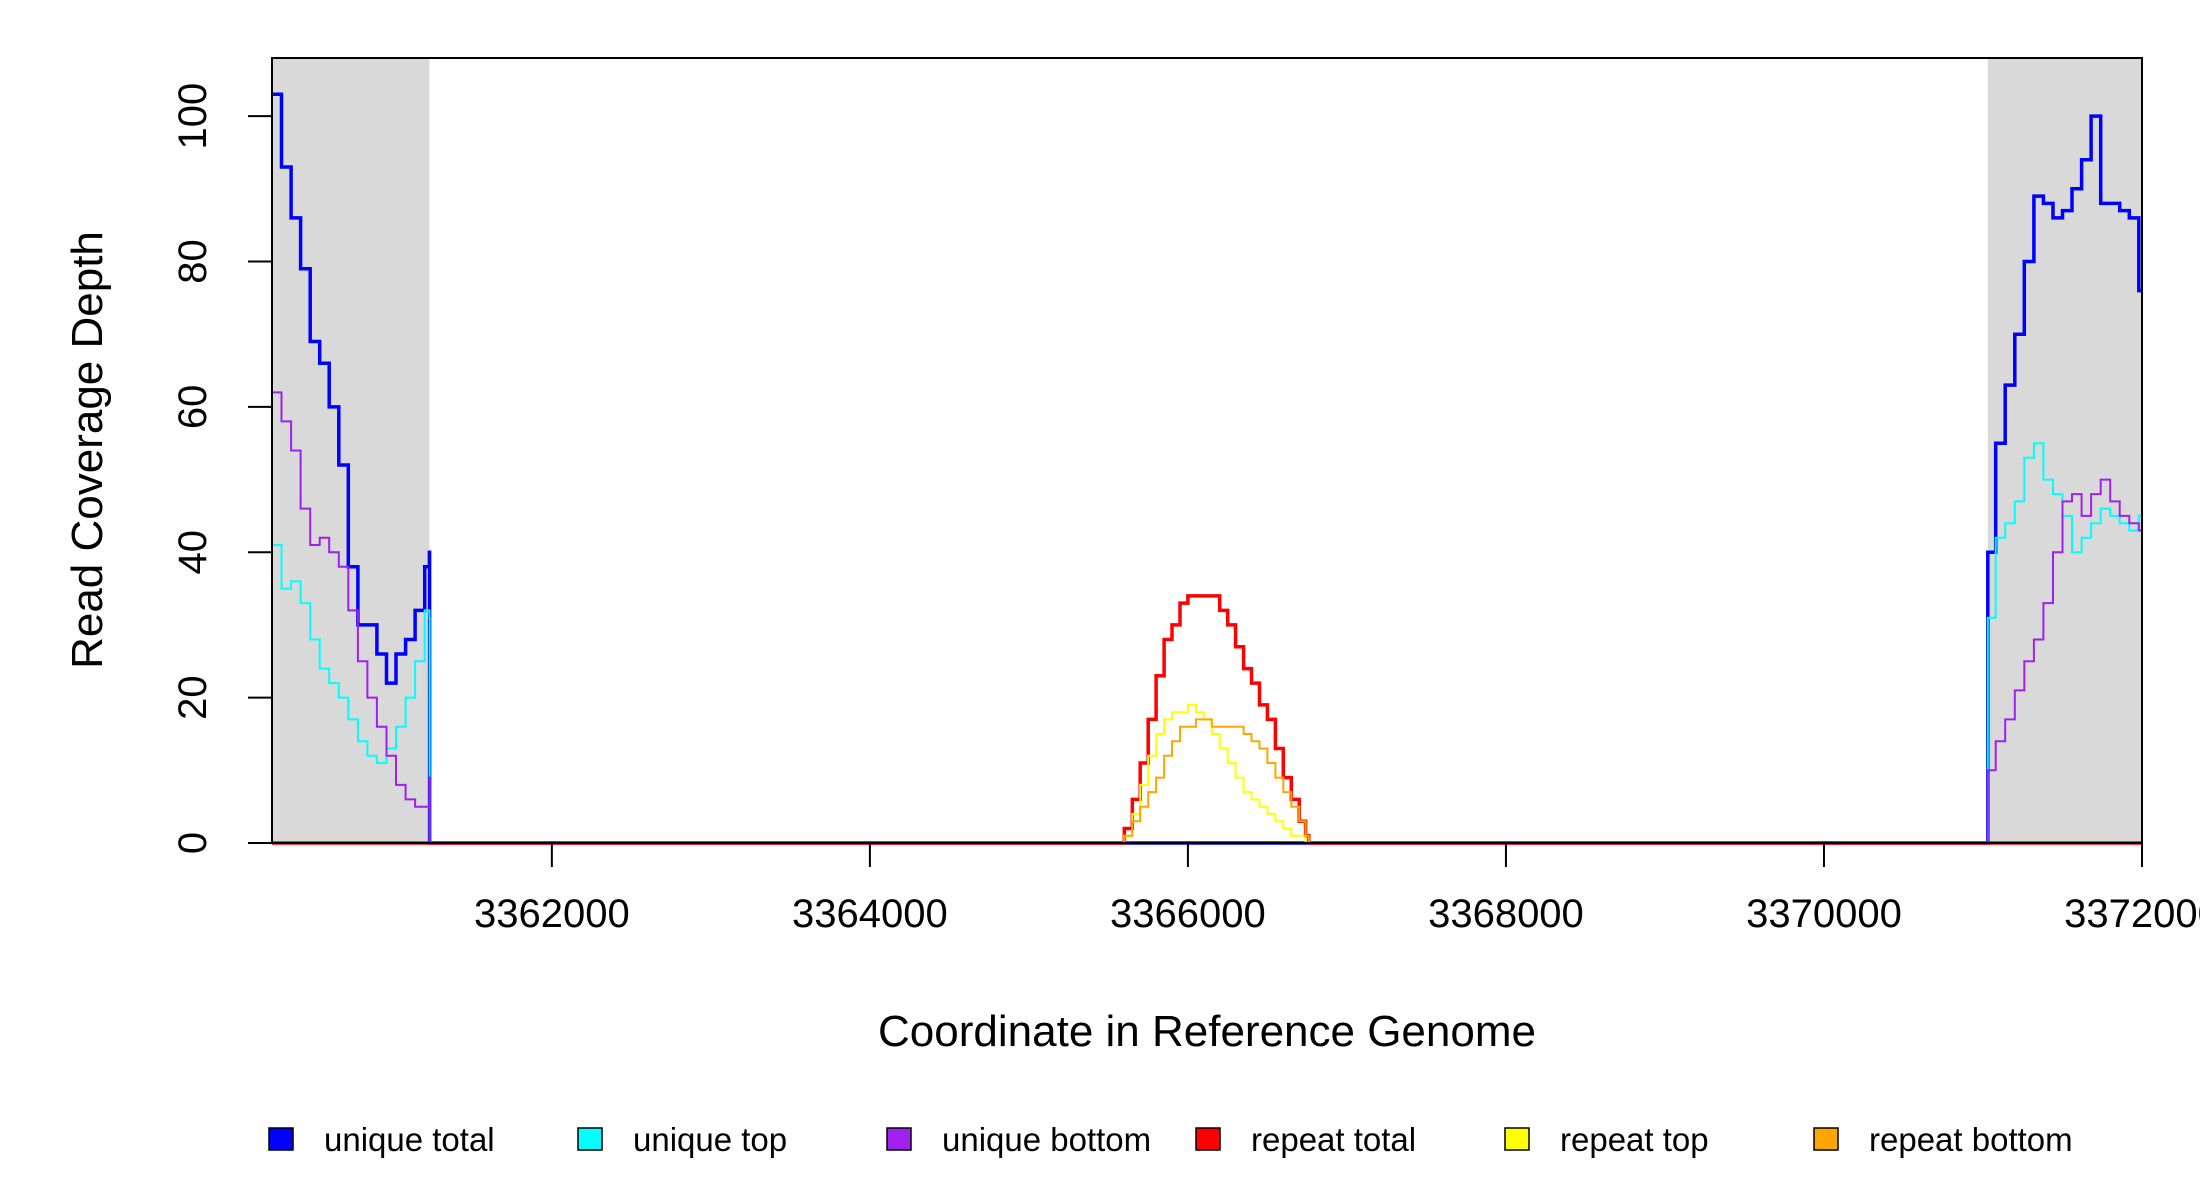  What do you see at coordinates (193, 697) in the screenshot?
I see `y-tick-label: 20` at bounding box center [193, 697].